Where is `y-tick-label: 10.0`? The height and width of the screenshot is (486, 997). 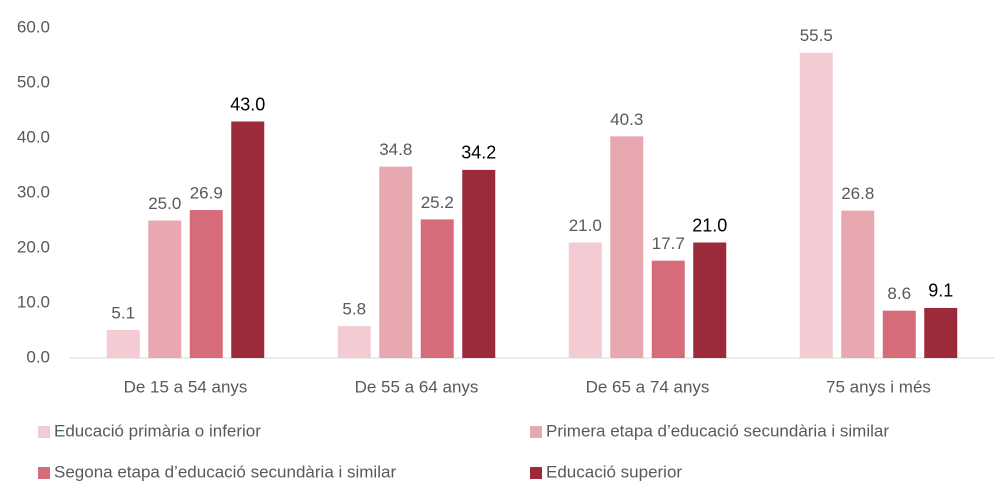
y-tick-label: 10.0 is located at coordinates (33, 301).